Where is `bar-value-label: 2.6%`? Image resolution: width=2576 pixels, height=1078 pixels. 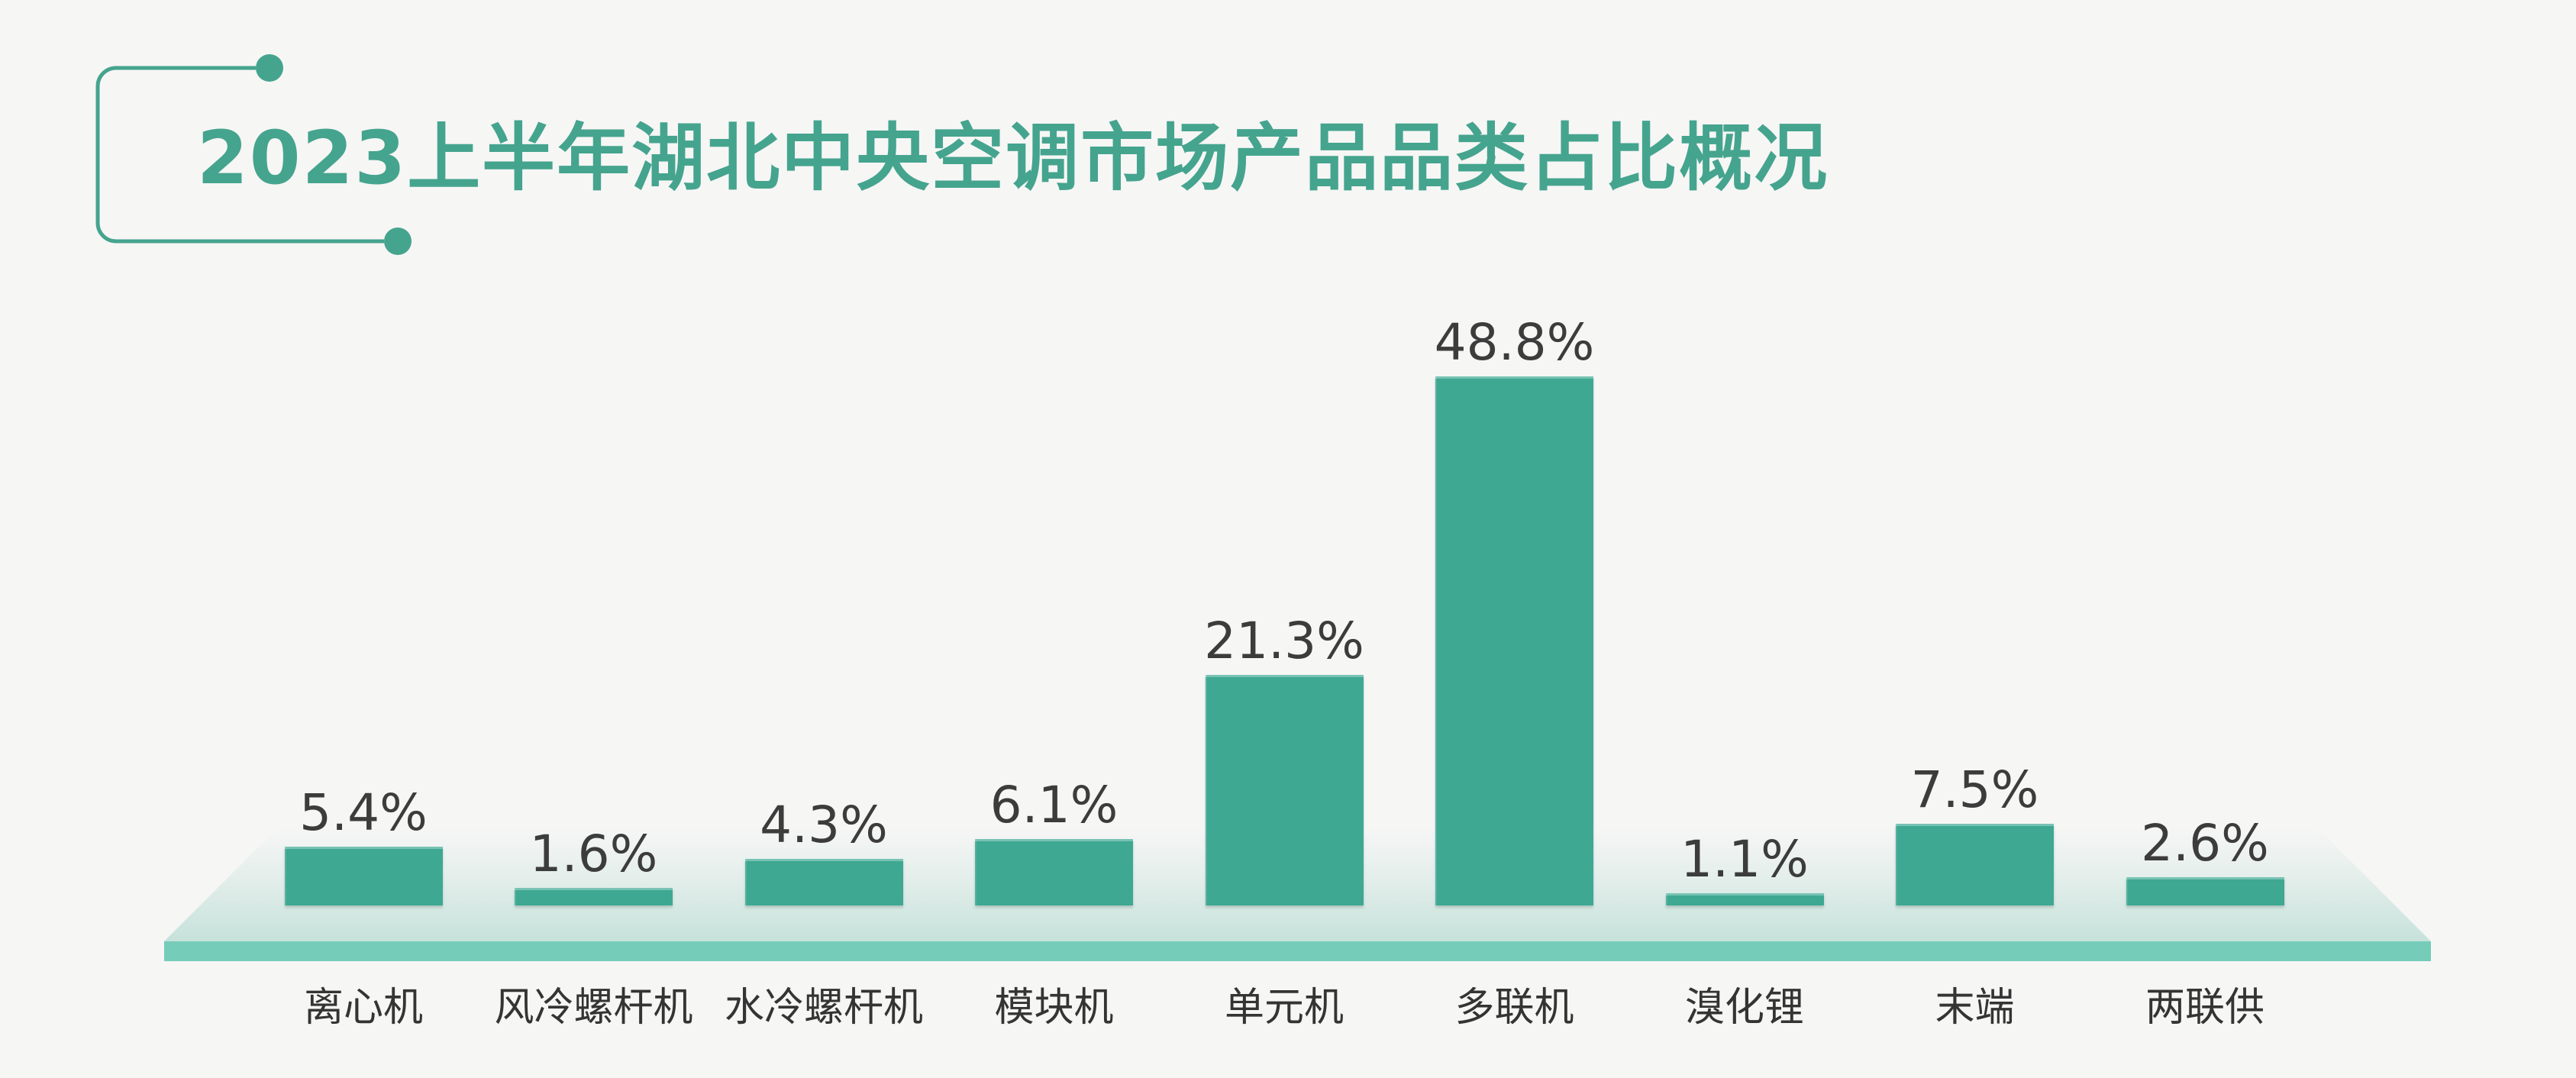 bar-value-label: 2.6% is located at coordinates (2205, 843).